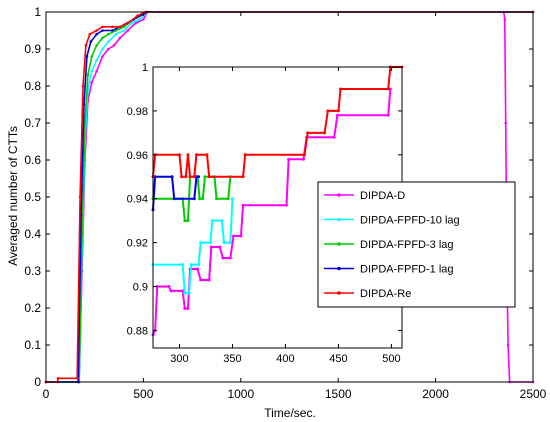 The height and width of the screenshot is (422, 550). I want to click on legend-entry-label: DIPDA-FPFD-3 lag, so click(407, 245).